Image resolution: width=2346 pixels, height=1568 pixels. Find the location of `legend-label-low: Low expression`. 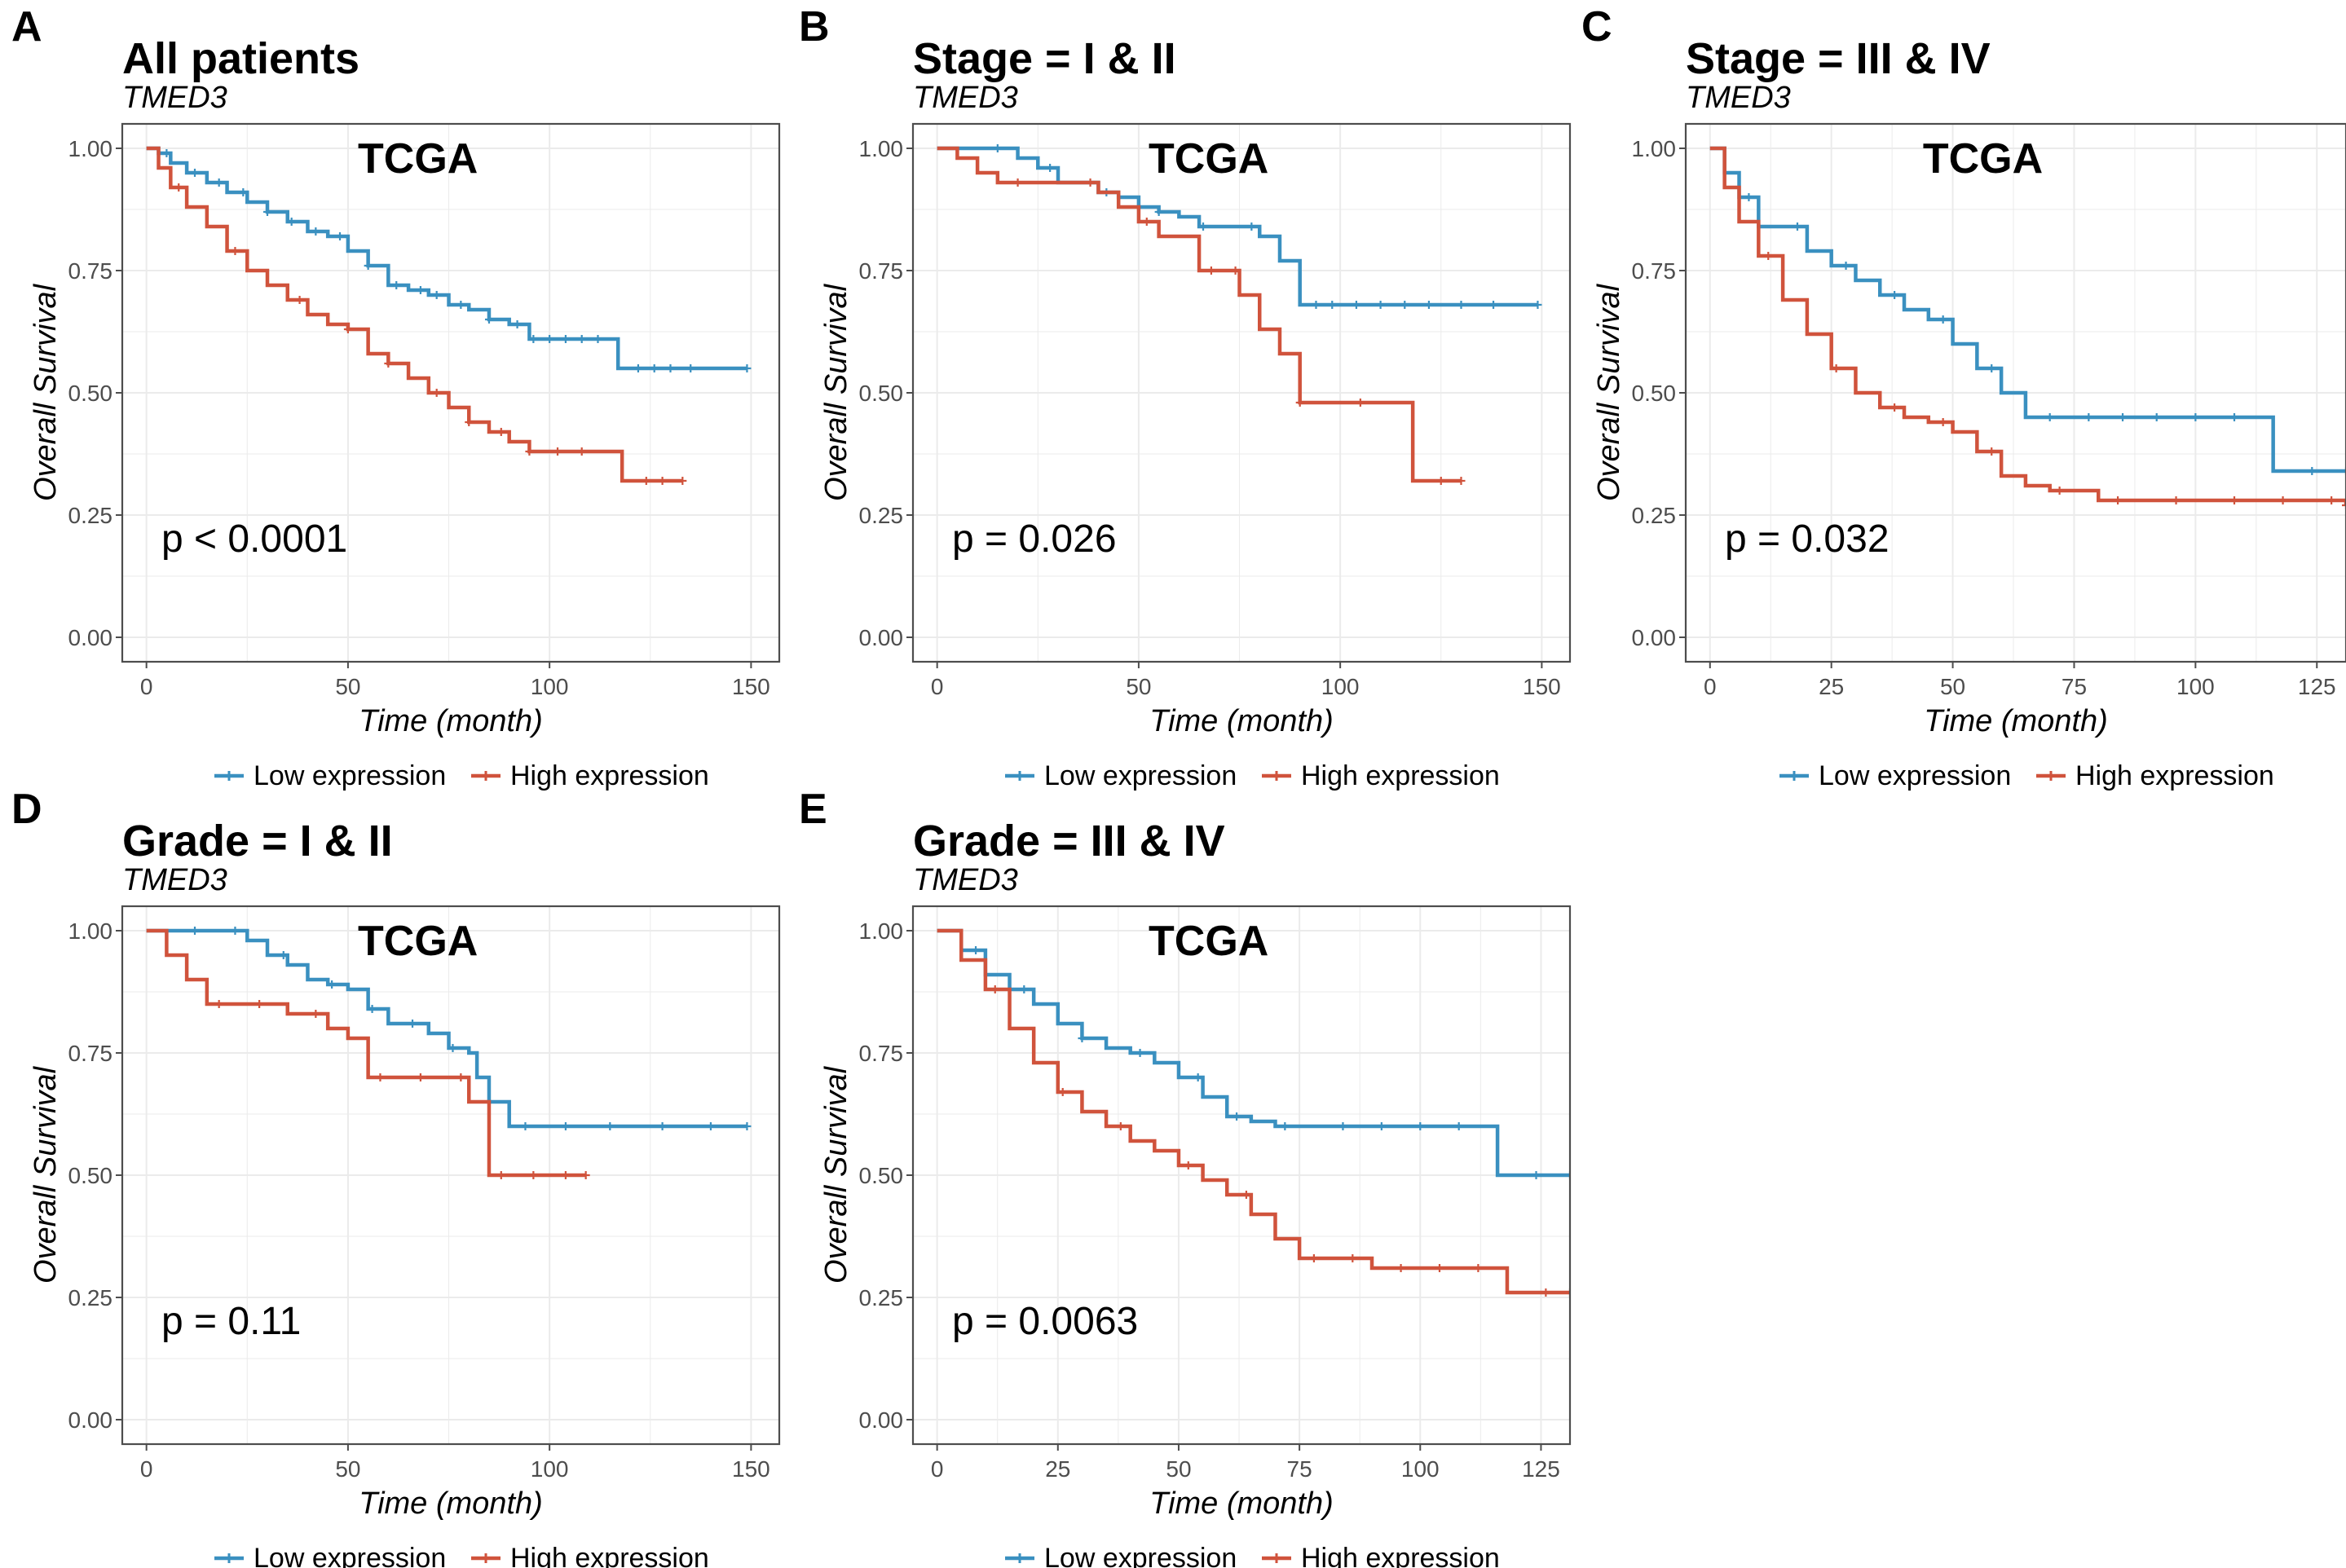

legend-label-low: Low expression is located at coordinates (1140, 1555).